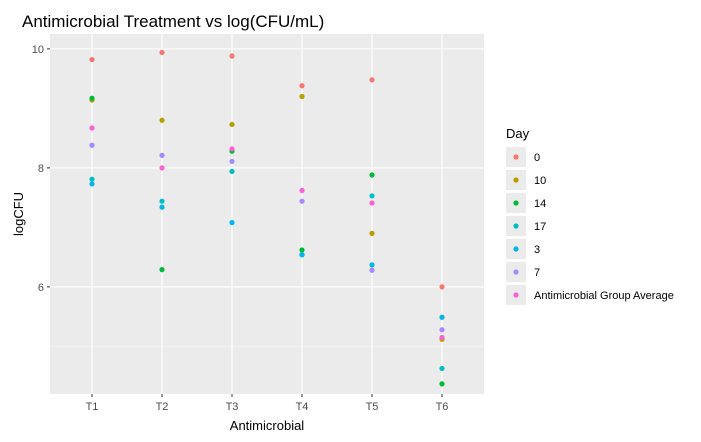 This screenshot has width=701, height=442. What do you see at coordinates (267, 403) in the screenshot?
I see `x-axis: T1 T2 T3 T4 T5 T6` at bounding box center [267, 403].